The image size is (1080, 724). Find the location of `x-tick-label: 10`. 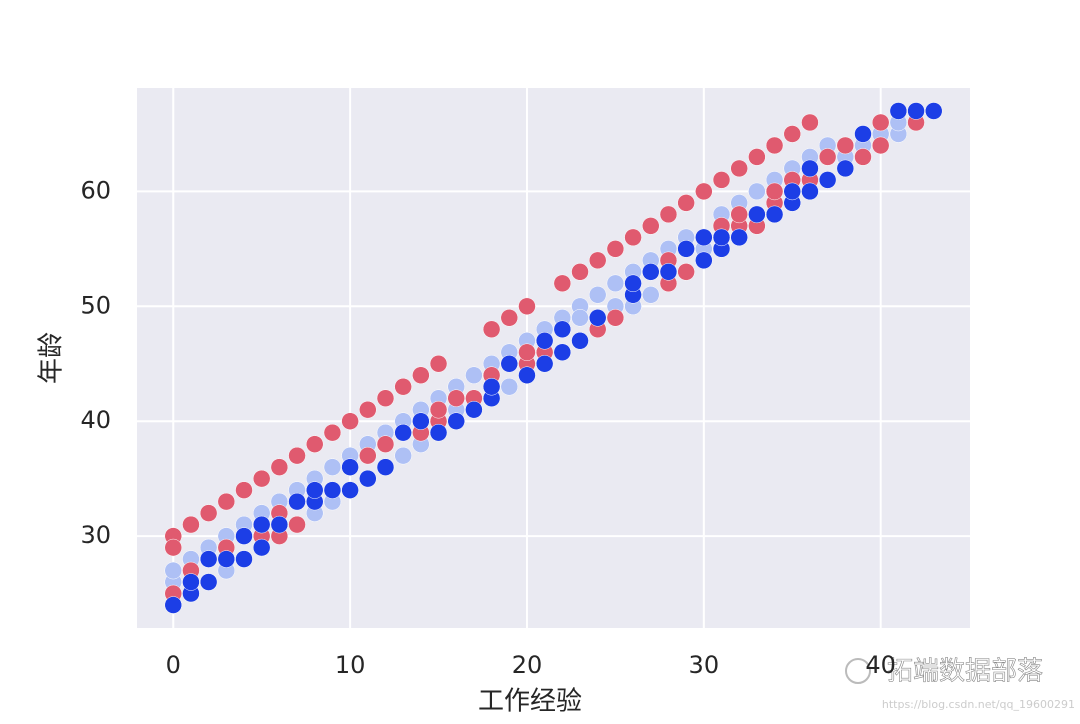

x-tick-label: 10 is located at coordinates (350, 665).